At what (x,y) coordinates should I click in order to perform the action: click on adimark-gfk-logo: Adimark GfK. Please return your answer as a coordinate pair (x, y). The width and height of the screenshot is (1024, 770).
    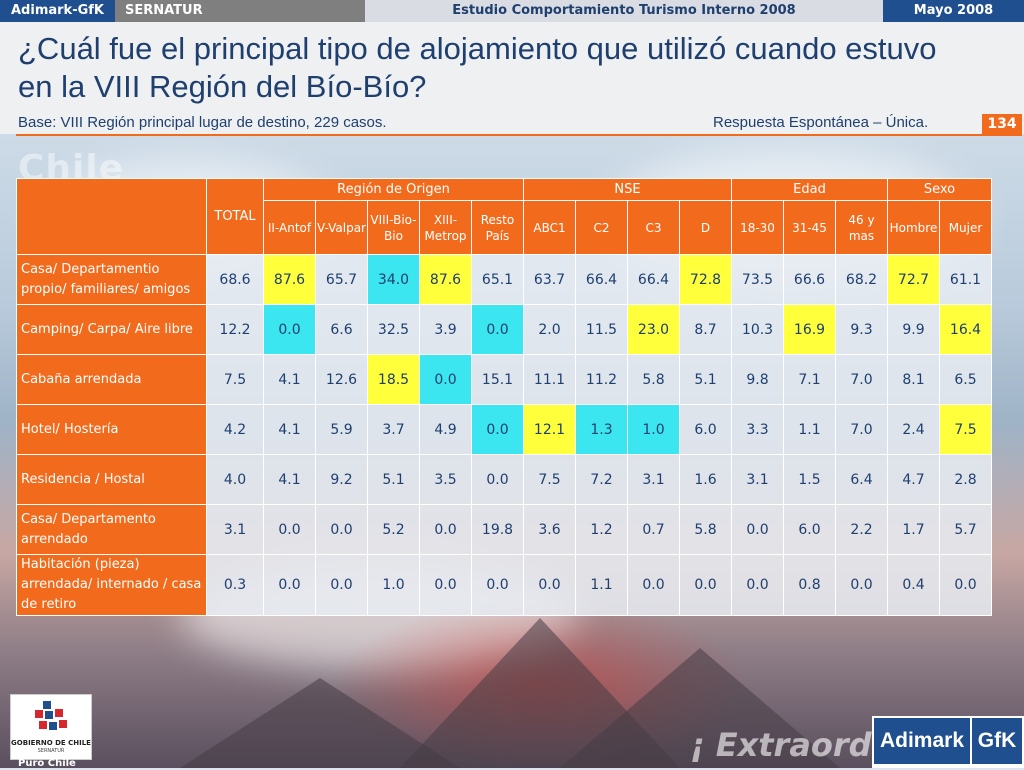
    Looking at the image, I should click on (948, 742).